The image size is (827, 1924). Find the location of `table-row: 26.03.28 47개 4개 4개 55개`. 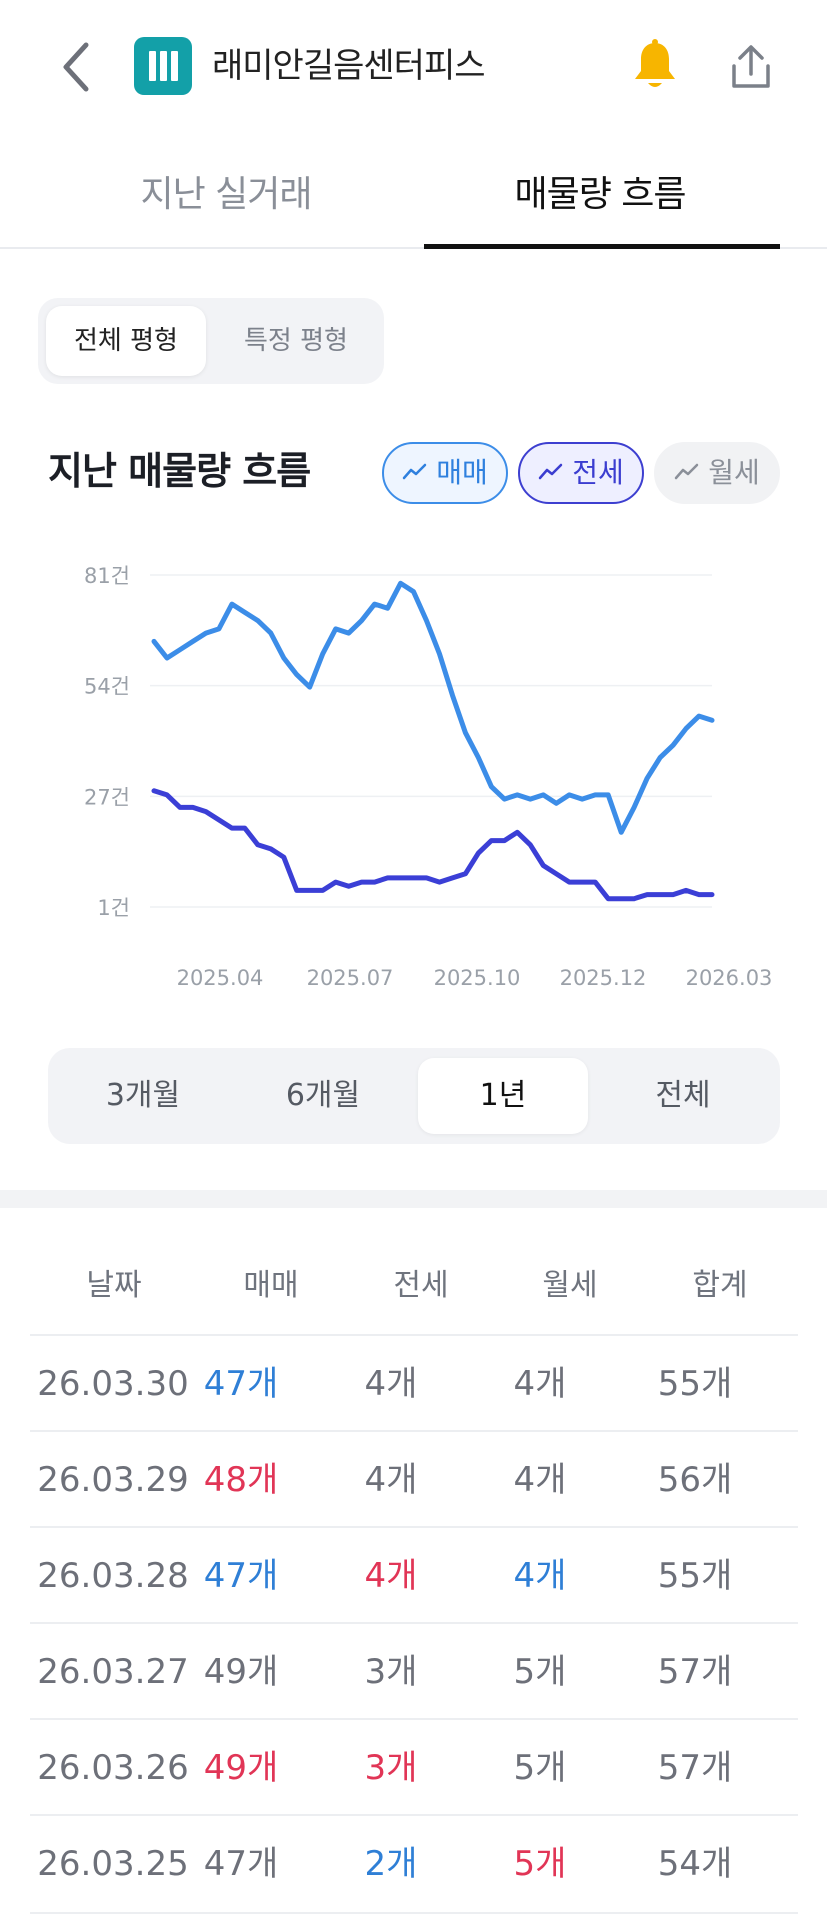

table-row: 26.03.28 47개 4개 4개 55개 is located at coordinates (414, 1575).